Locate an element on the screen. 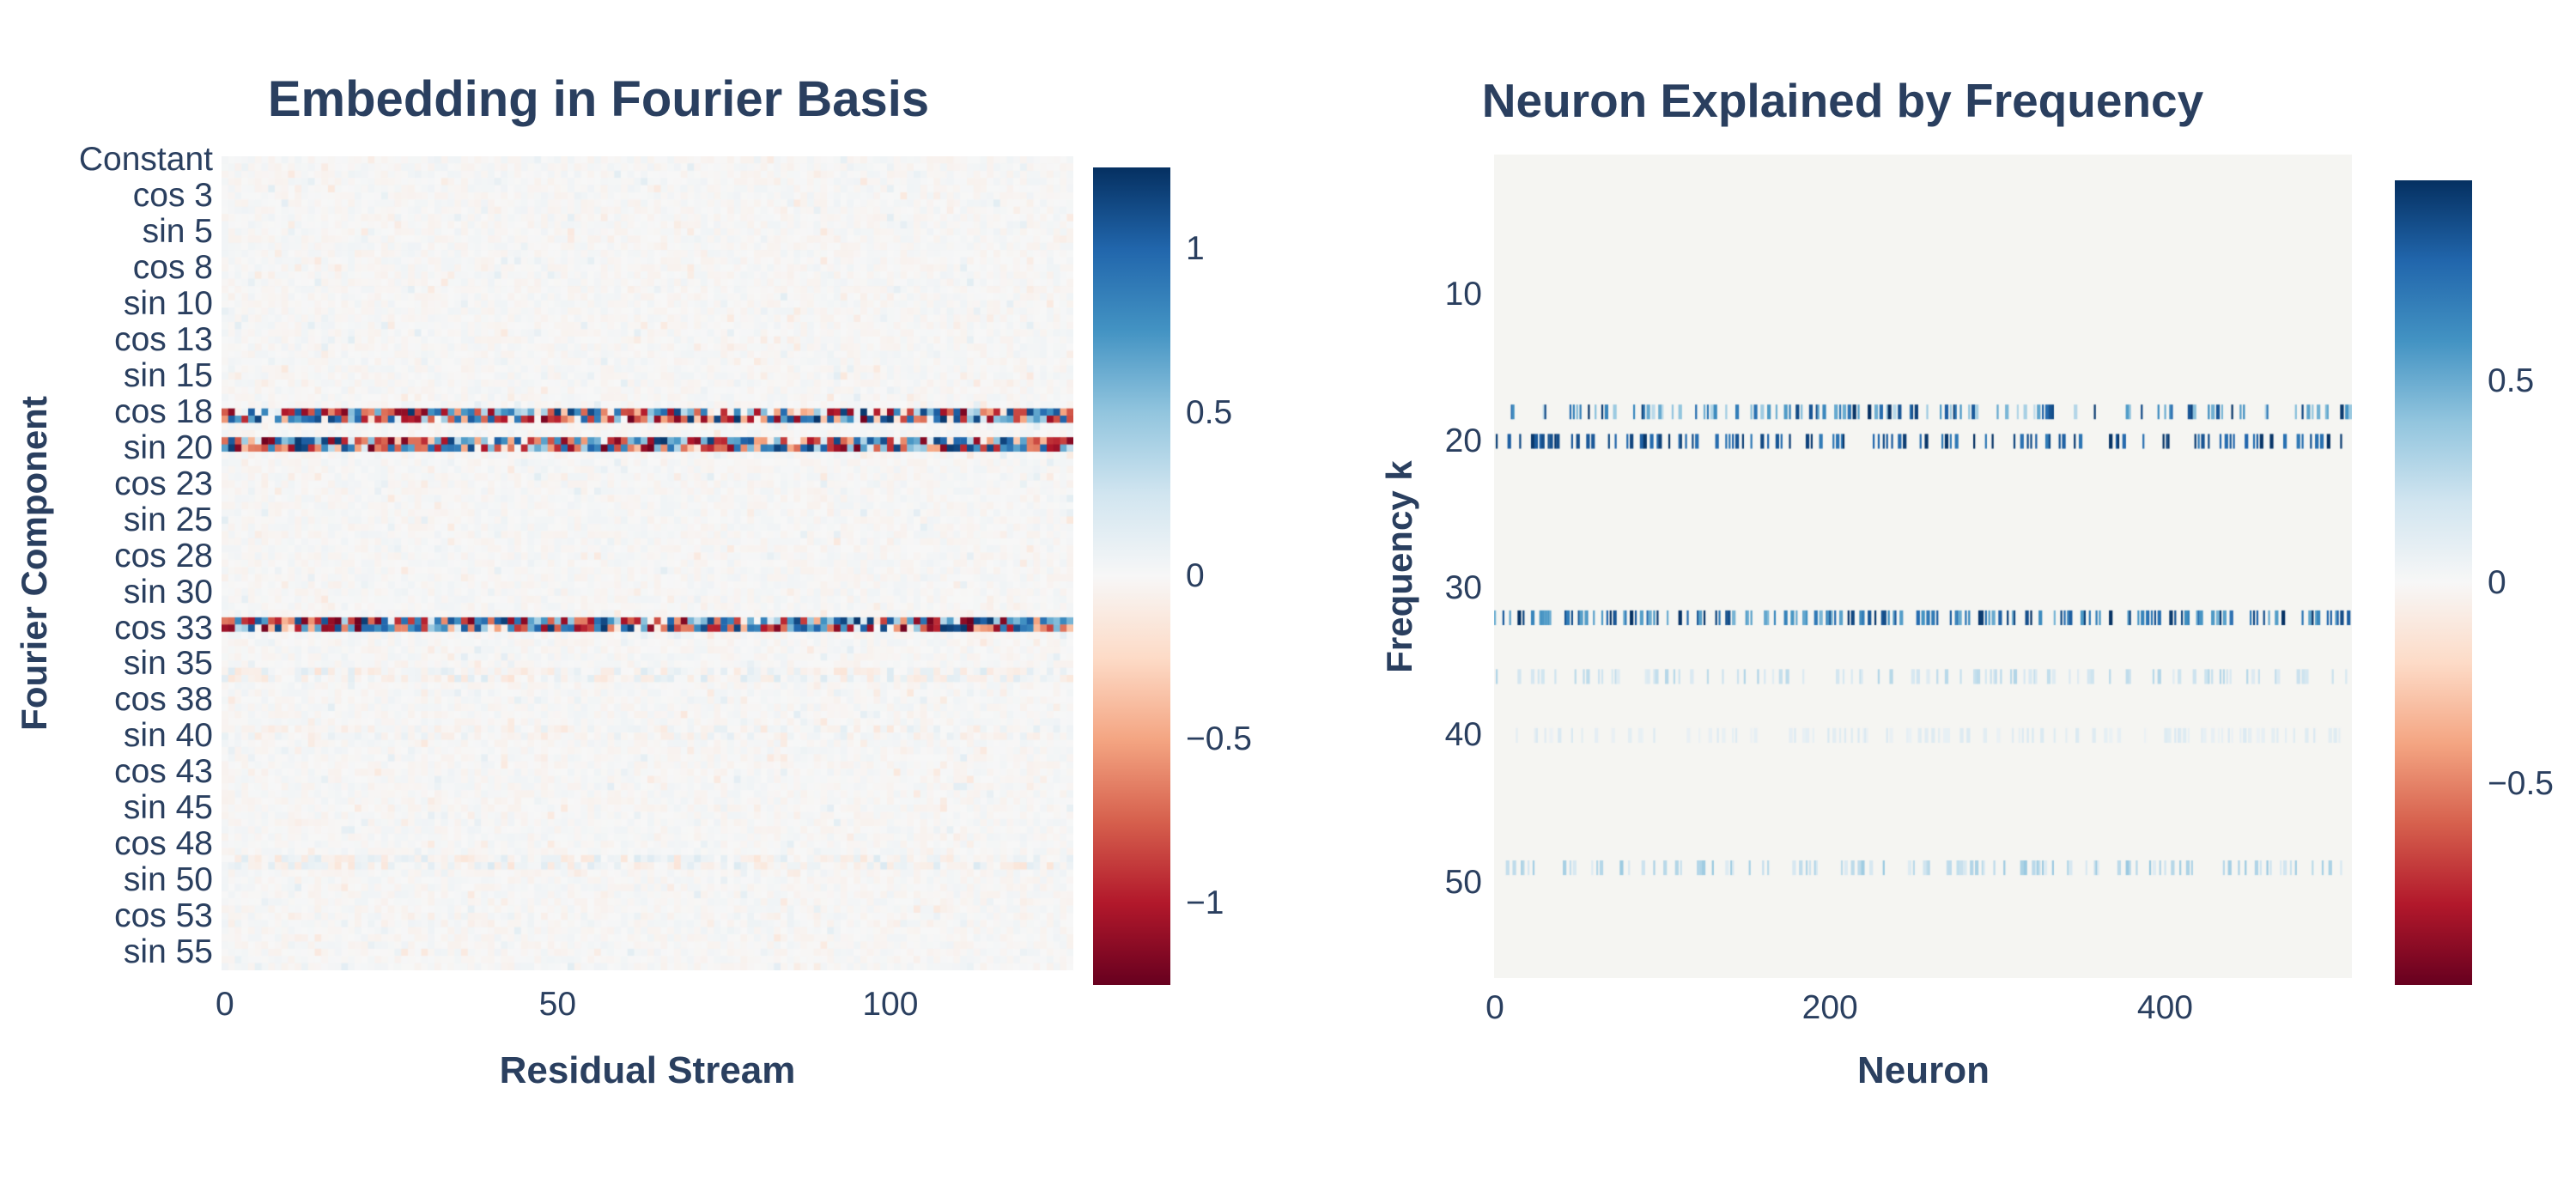  left-y-tick-label: cos 8 is located at coordinates (172, 268).